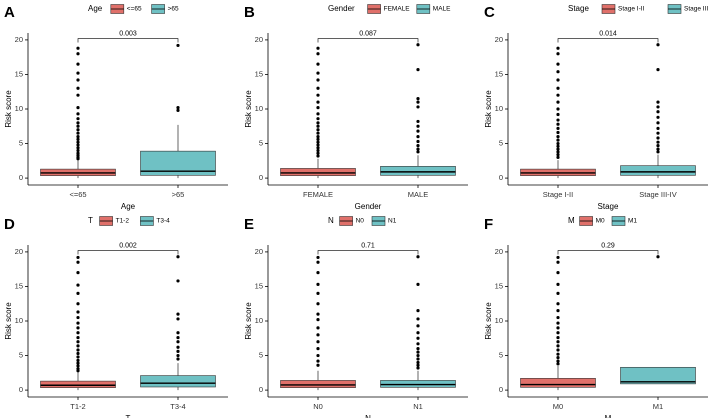 Image resolution: width=708 pixels, height=418 pixels. Describe the element at coordinates (658, 406) in the screenshot. I see `x-tick-label: M1` at that location.